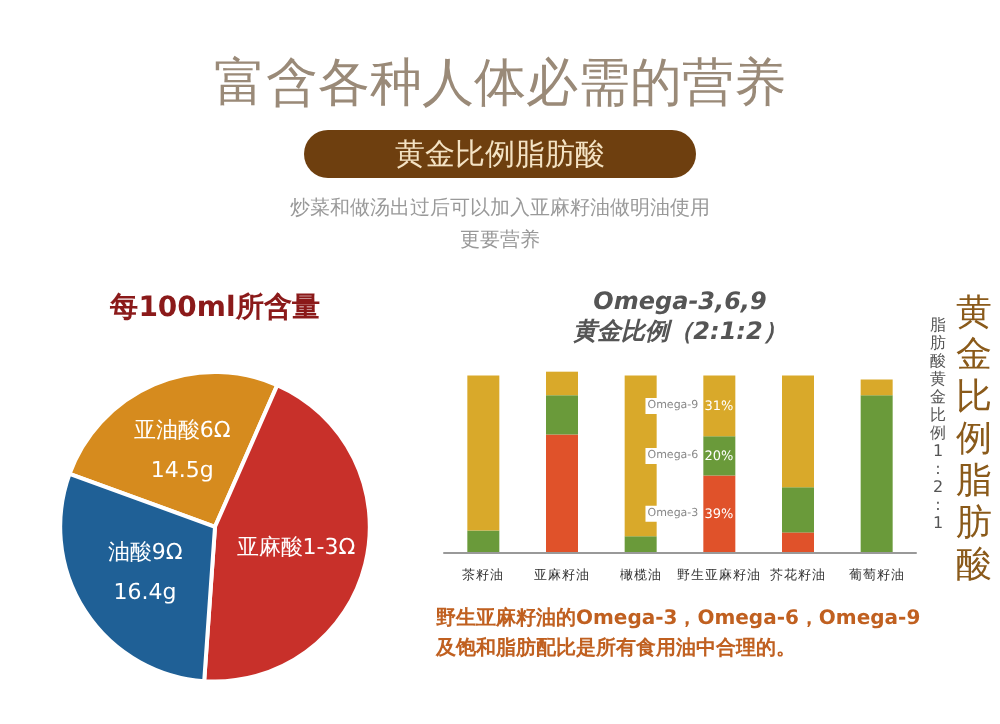  What do you see at coordinates (145, 592) in the screenshot?
I see `data-label: 16.4g` at bounding box center [145, 592].